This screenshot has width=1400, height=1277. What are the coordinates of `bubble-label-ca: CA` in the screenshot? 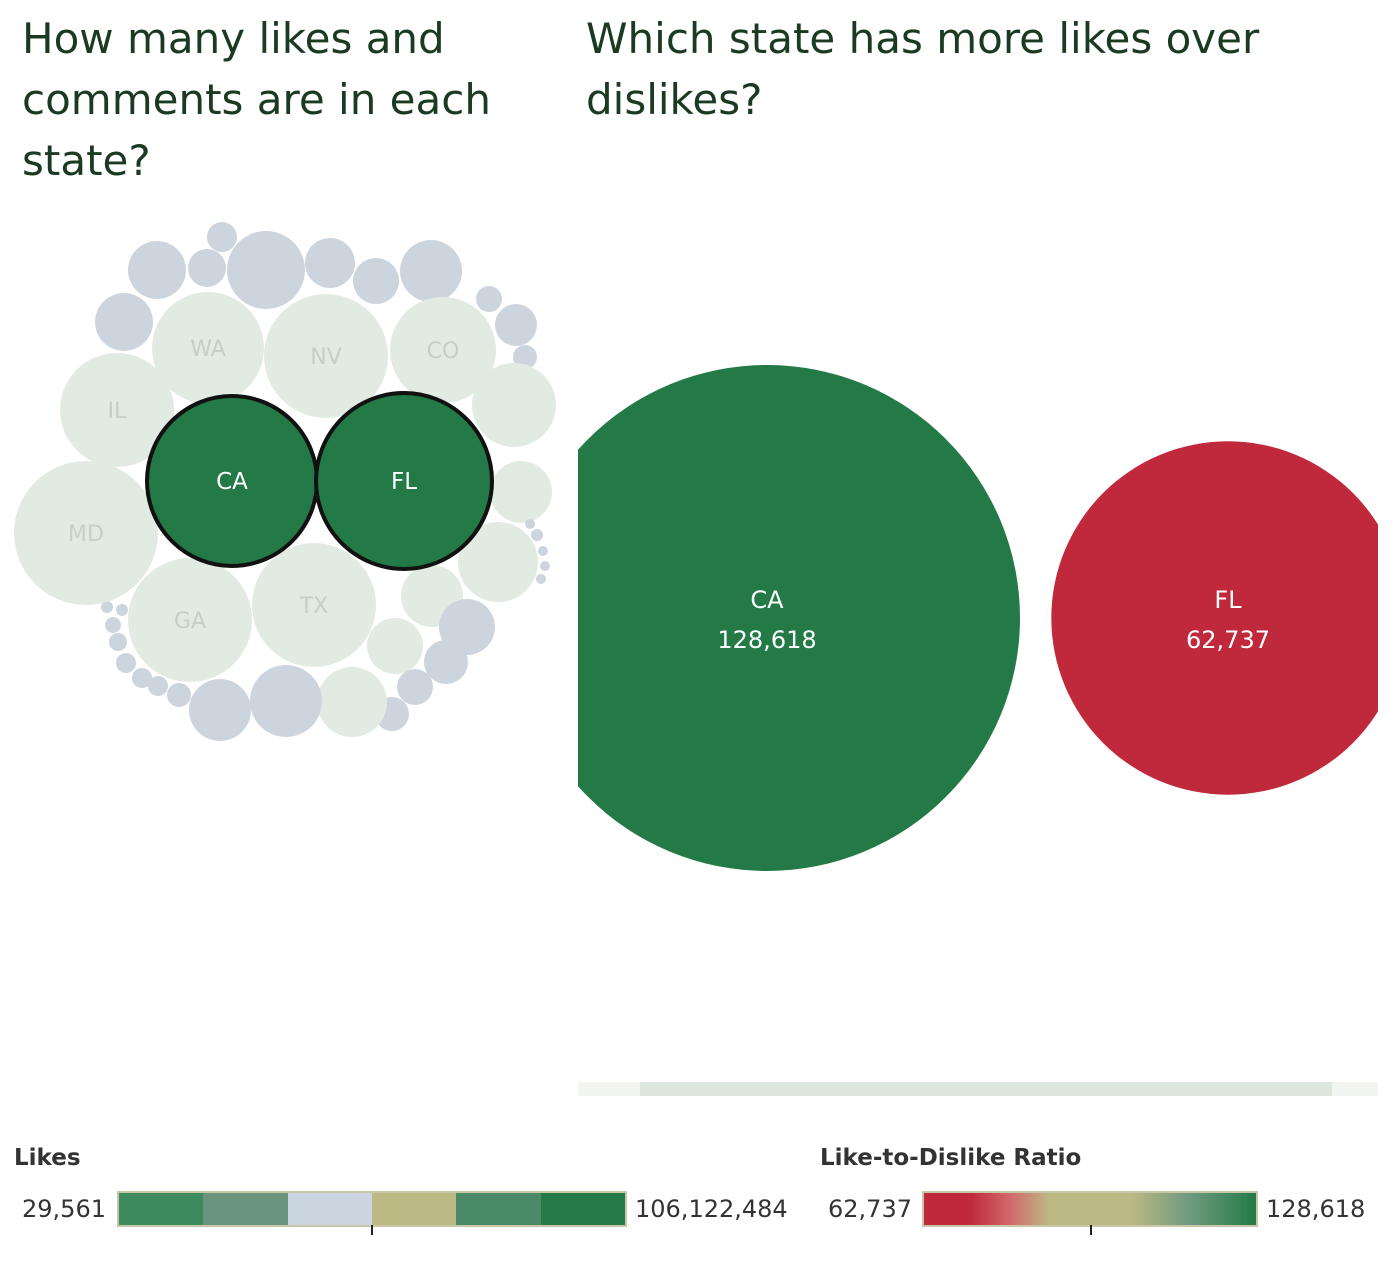 It's located at (232, 482).